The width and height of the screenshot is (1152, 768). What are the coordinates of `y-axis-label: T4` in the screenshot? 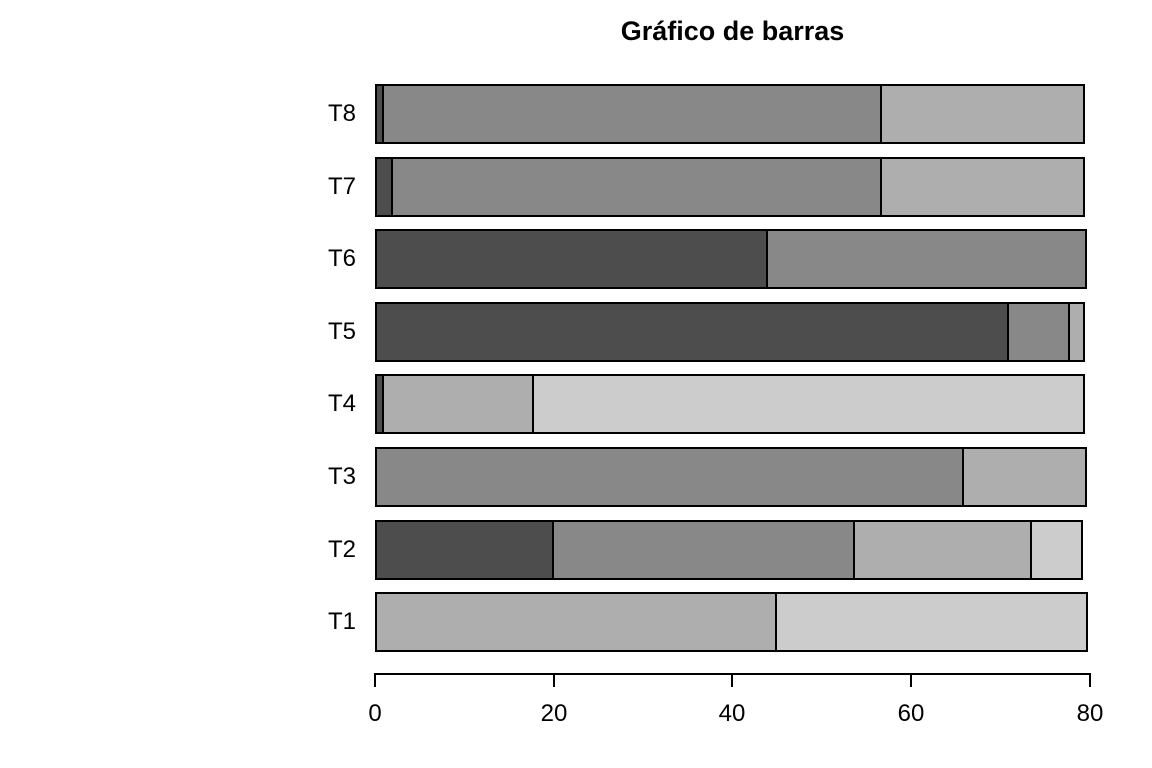 It's located at (341, 403).